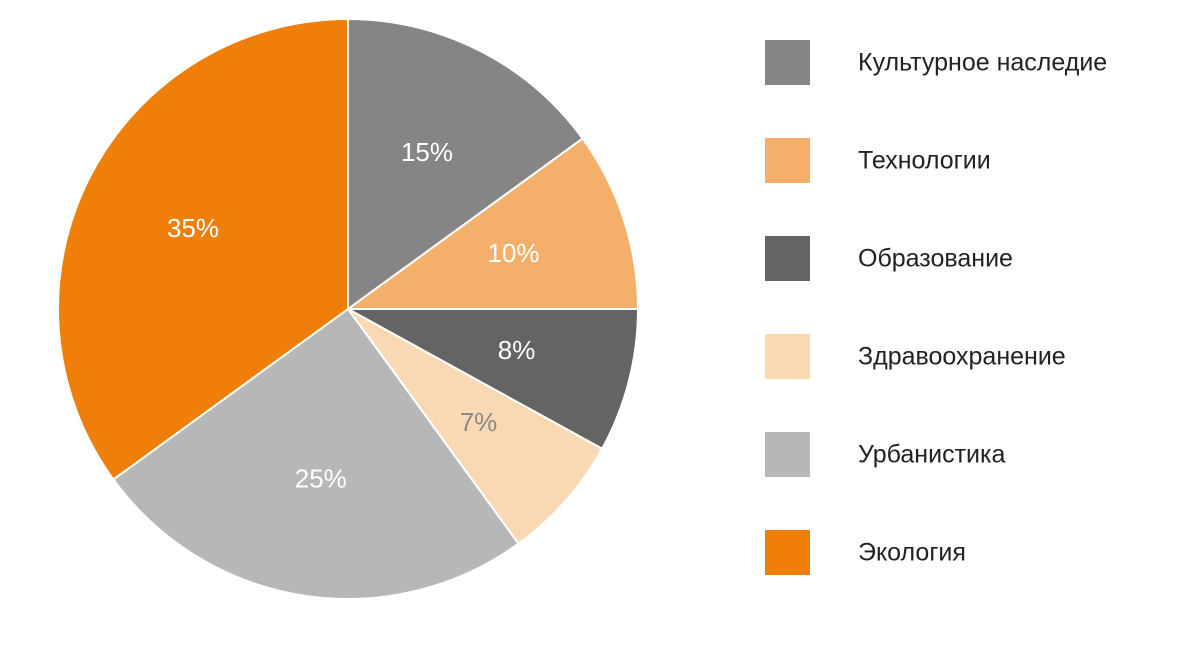 The height and width of the screenshot is (657, 1184). I want to click on legend-label: Здравоохранение, so click(962, 357).